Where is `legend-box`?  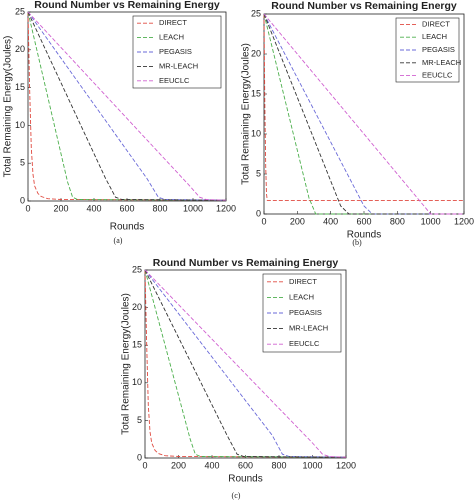
legend-box is located at coordinates (177, 52).